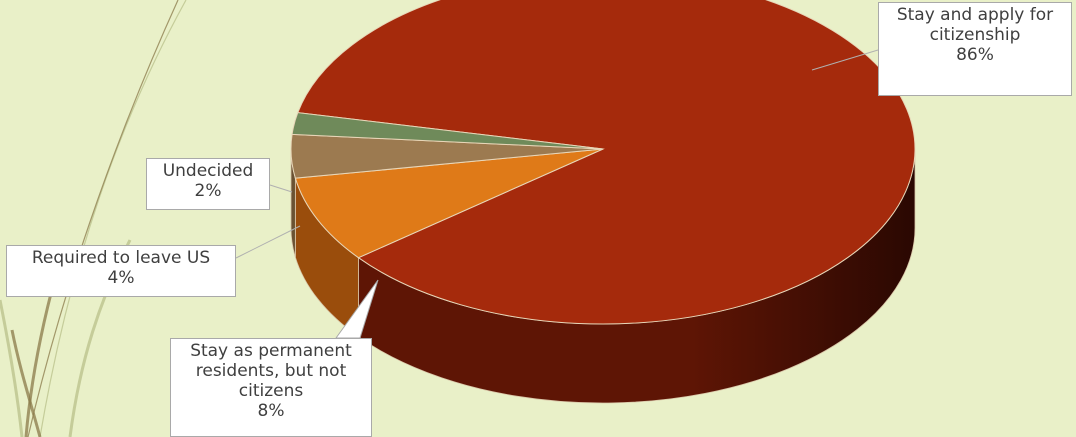 The width and height of the screenshot is (1076, 437). I want to click on data-label-required-to-leave: Required to leave US 4%, so click(121, 271).